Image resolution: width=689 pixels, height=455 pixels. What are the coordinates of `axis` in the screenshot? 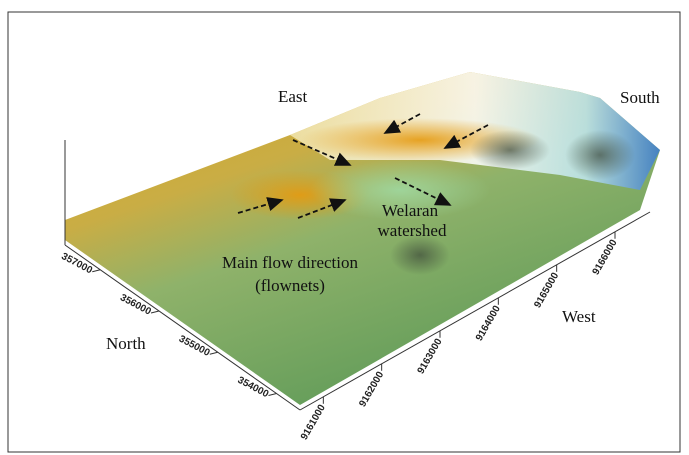 It's located at (182, 327).